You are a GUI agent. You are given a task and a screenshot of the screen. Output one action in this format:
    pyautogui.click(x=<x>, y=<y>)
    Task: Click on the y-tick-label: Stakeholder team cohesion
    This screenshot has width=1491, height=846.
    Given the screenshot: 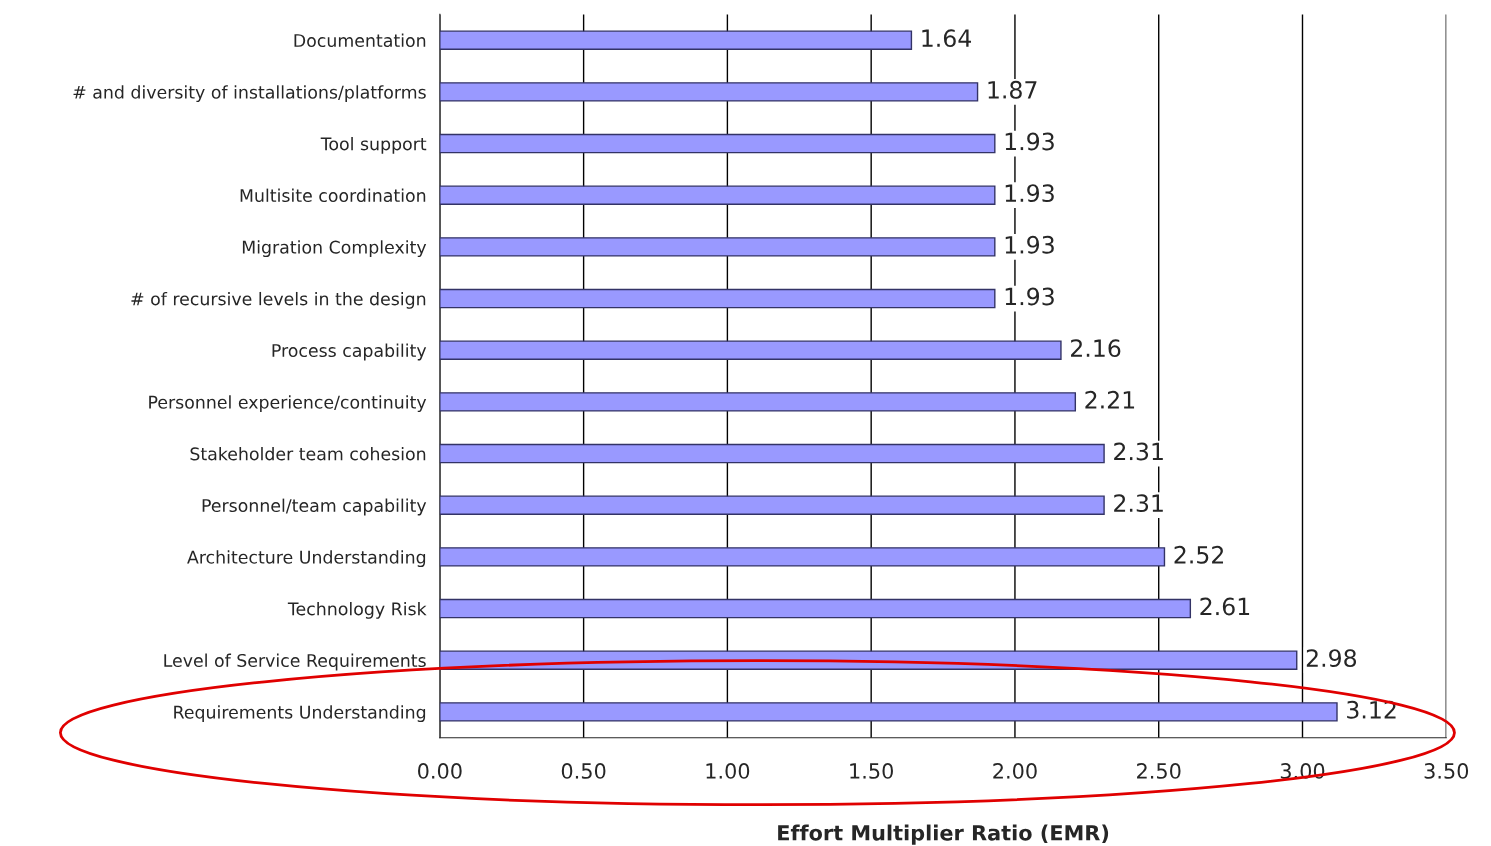 What is the action you would take?
    pyautogui.click(x=308, y=453)
    